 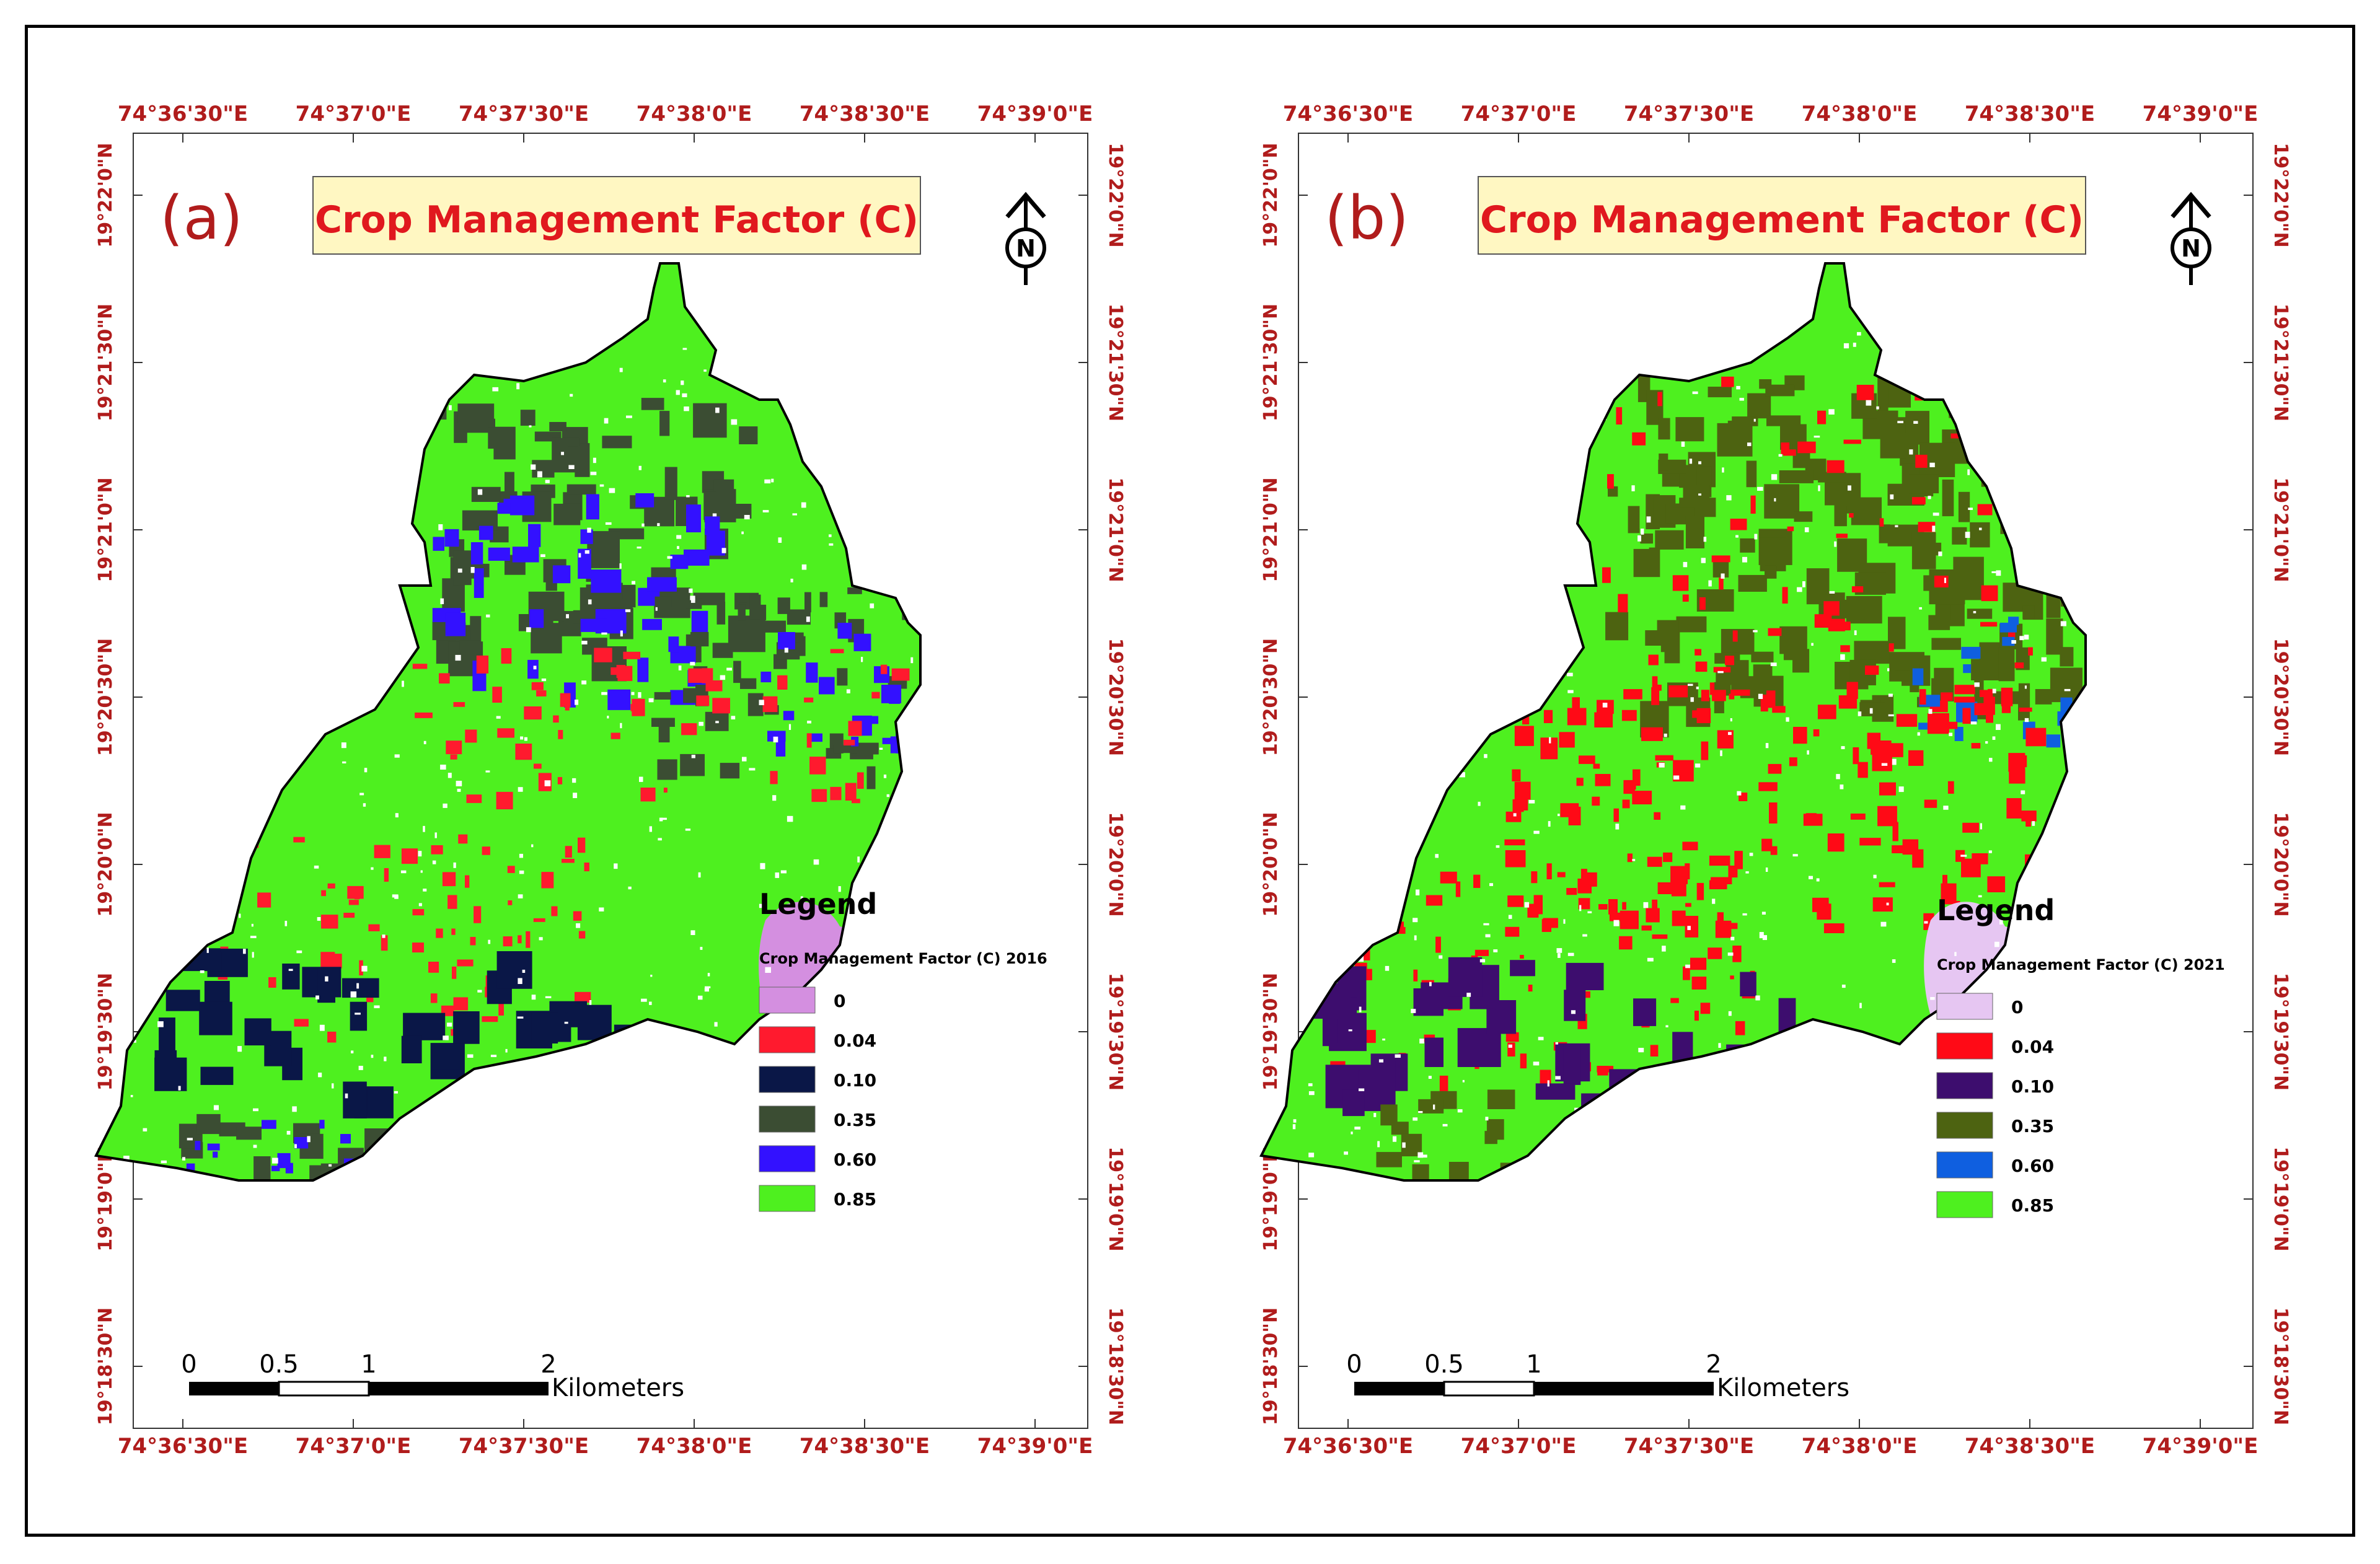 I want to click on lon-tick-label-bottom: 74°39'0"E, so click(x=2201, y=1446).